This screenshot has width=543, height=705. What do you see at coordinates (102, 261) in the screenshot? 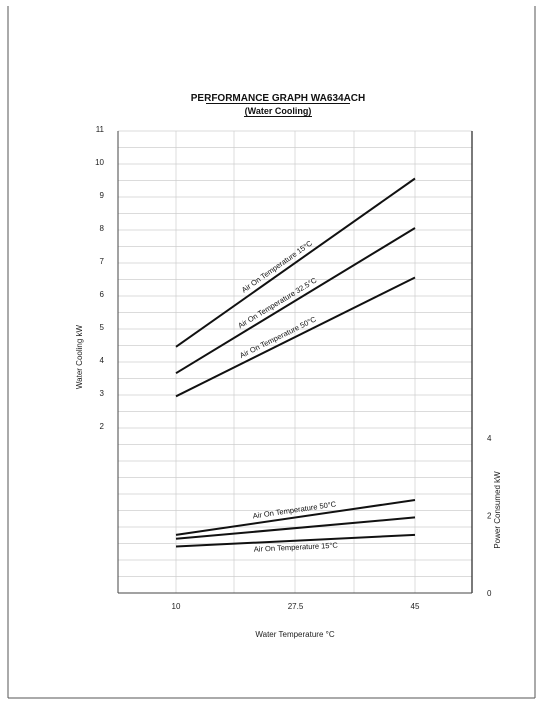
I see `y-tick-label: 7` at bounding box center [102, 261].